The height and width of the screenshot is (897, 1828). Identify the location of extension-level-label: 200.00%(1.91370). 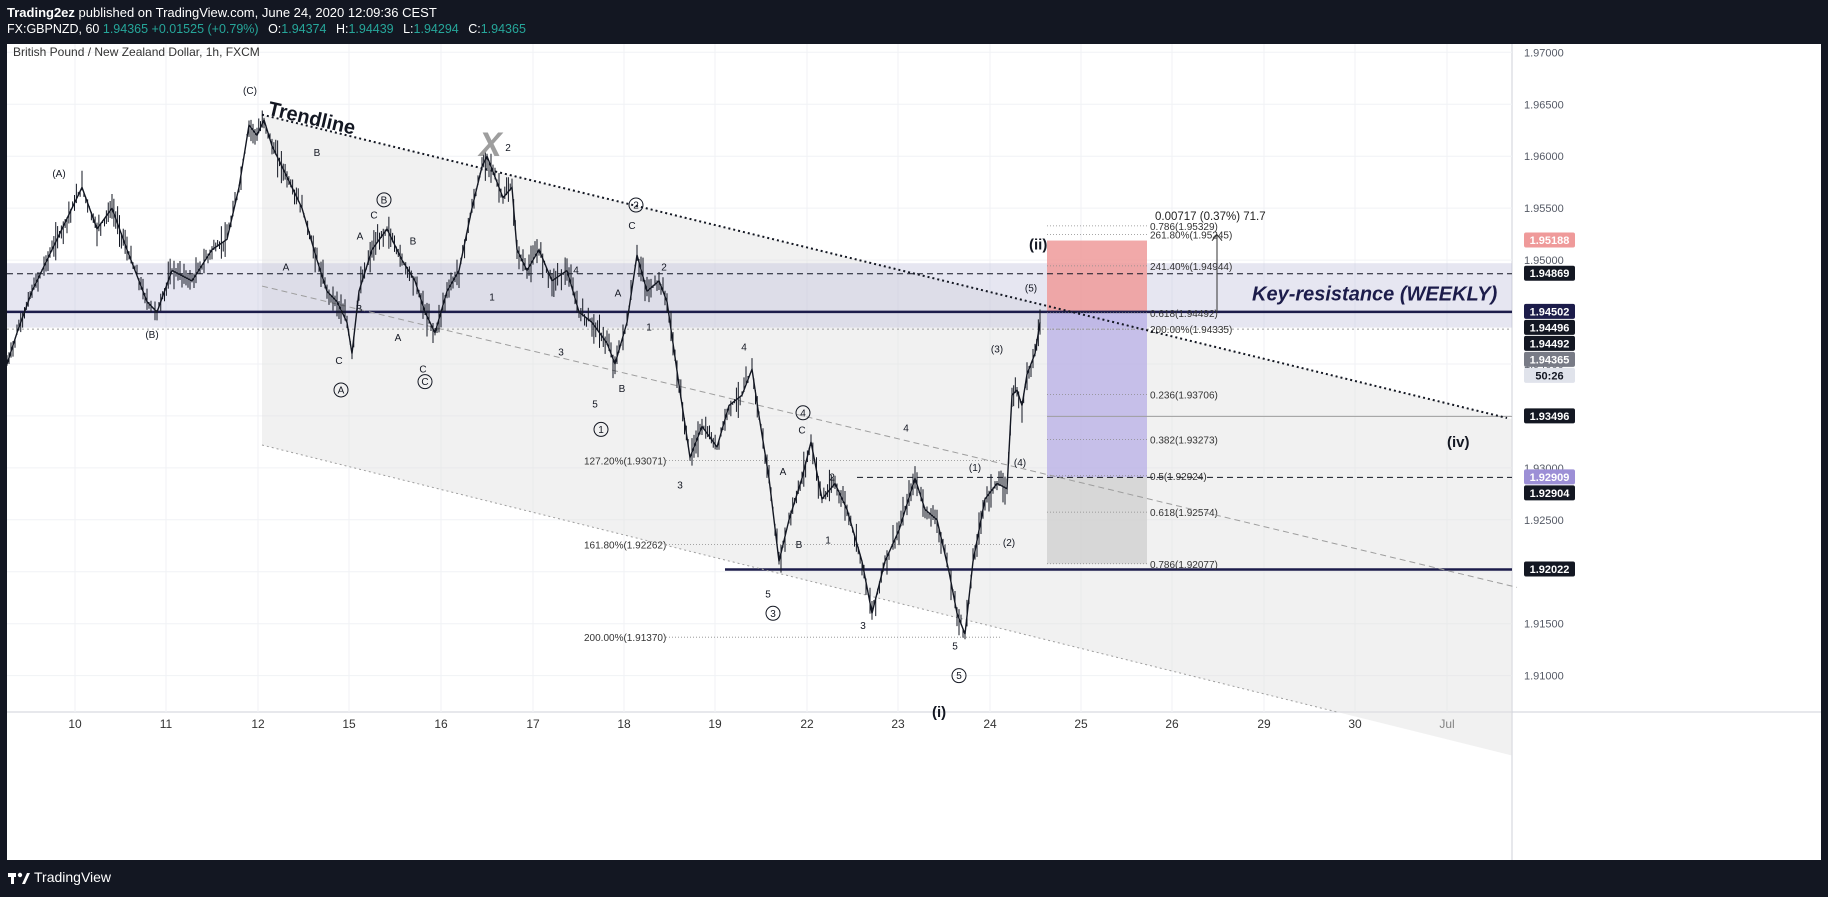
(625, 638).